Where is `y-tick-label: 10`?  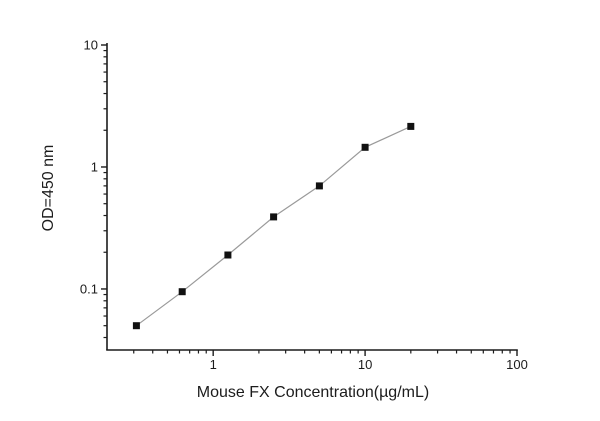 y-tick-label: 10 is located at coordinates (91, 45).